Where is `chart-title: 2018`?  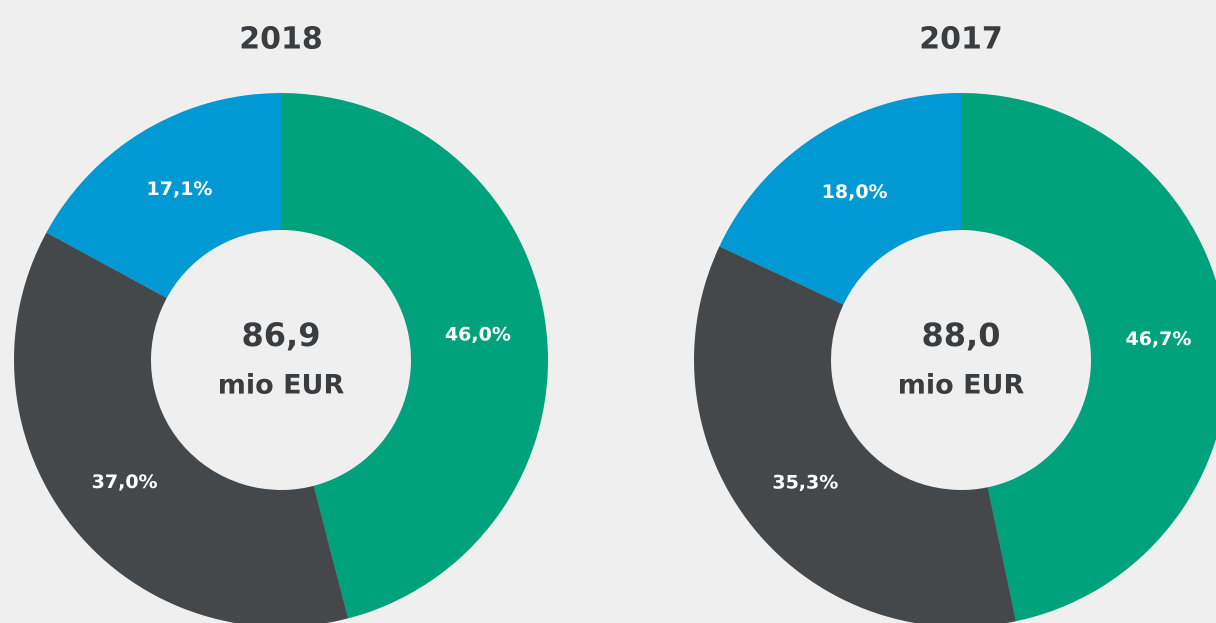
chart-title: 2018 is located at coordinates (281, 39).